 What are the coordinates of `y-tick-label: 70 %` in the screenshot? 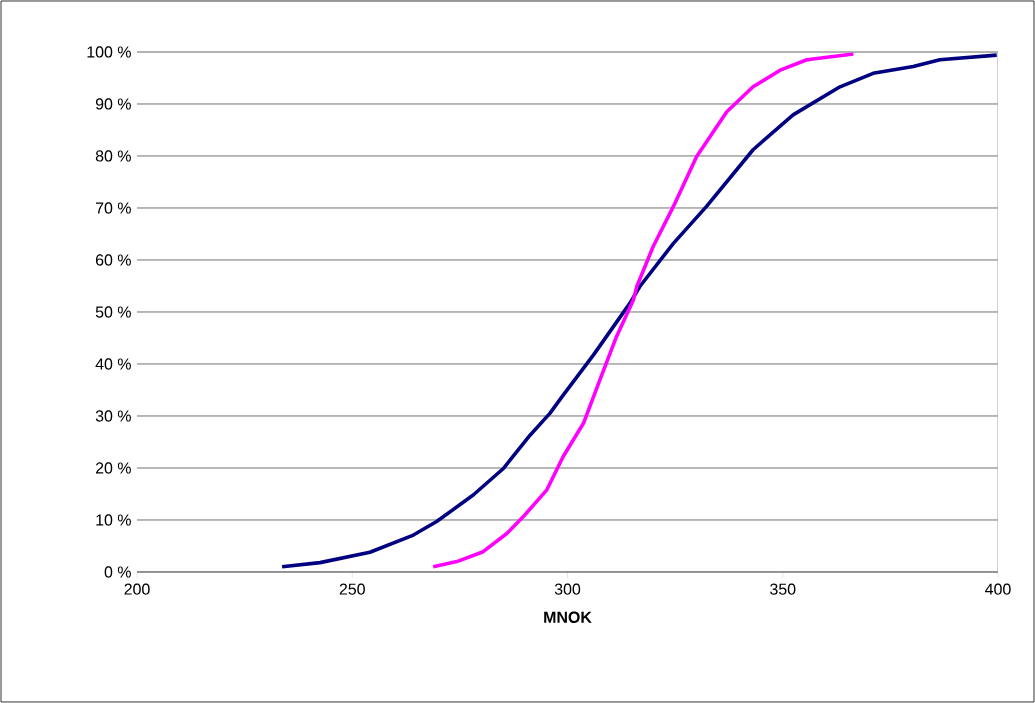 It's located at (113, 208).